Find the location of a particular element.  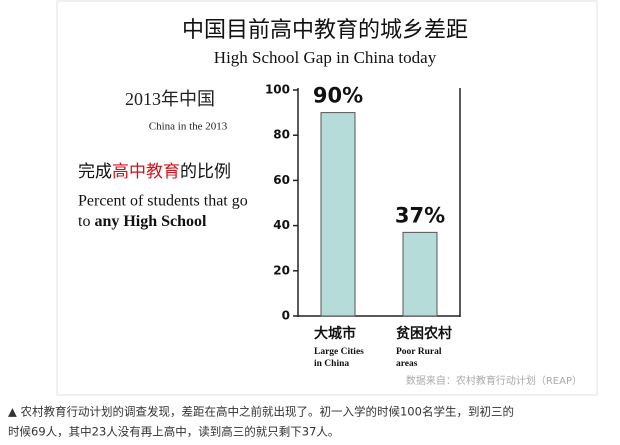

metric-en-part: to is located at coordinates (86, 221).